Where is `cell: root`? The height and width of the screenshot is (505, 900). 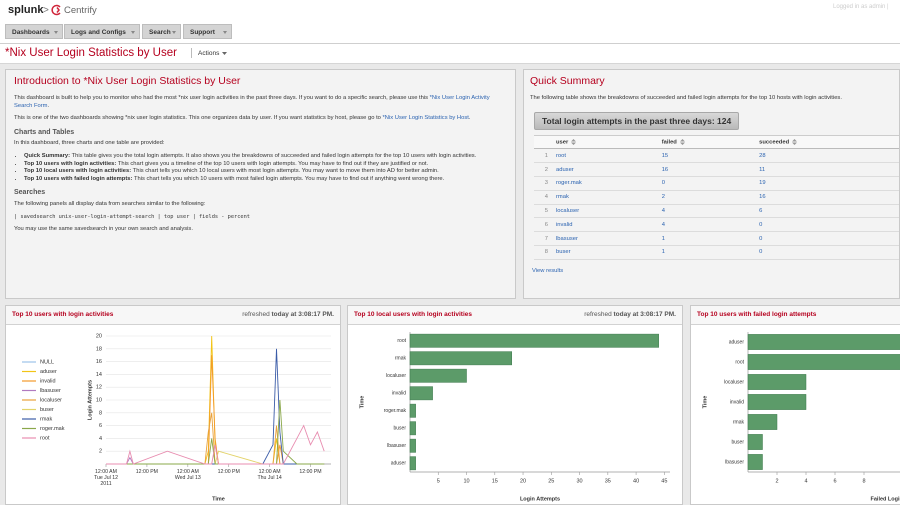
cell: root is located at coordinates (605, 156).